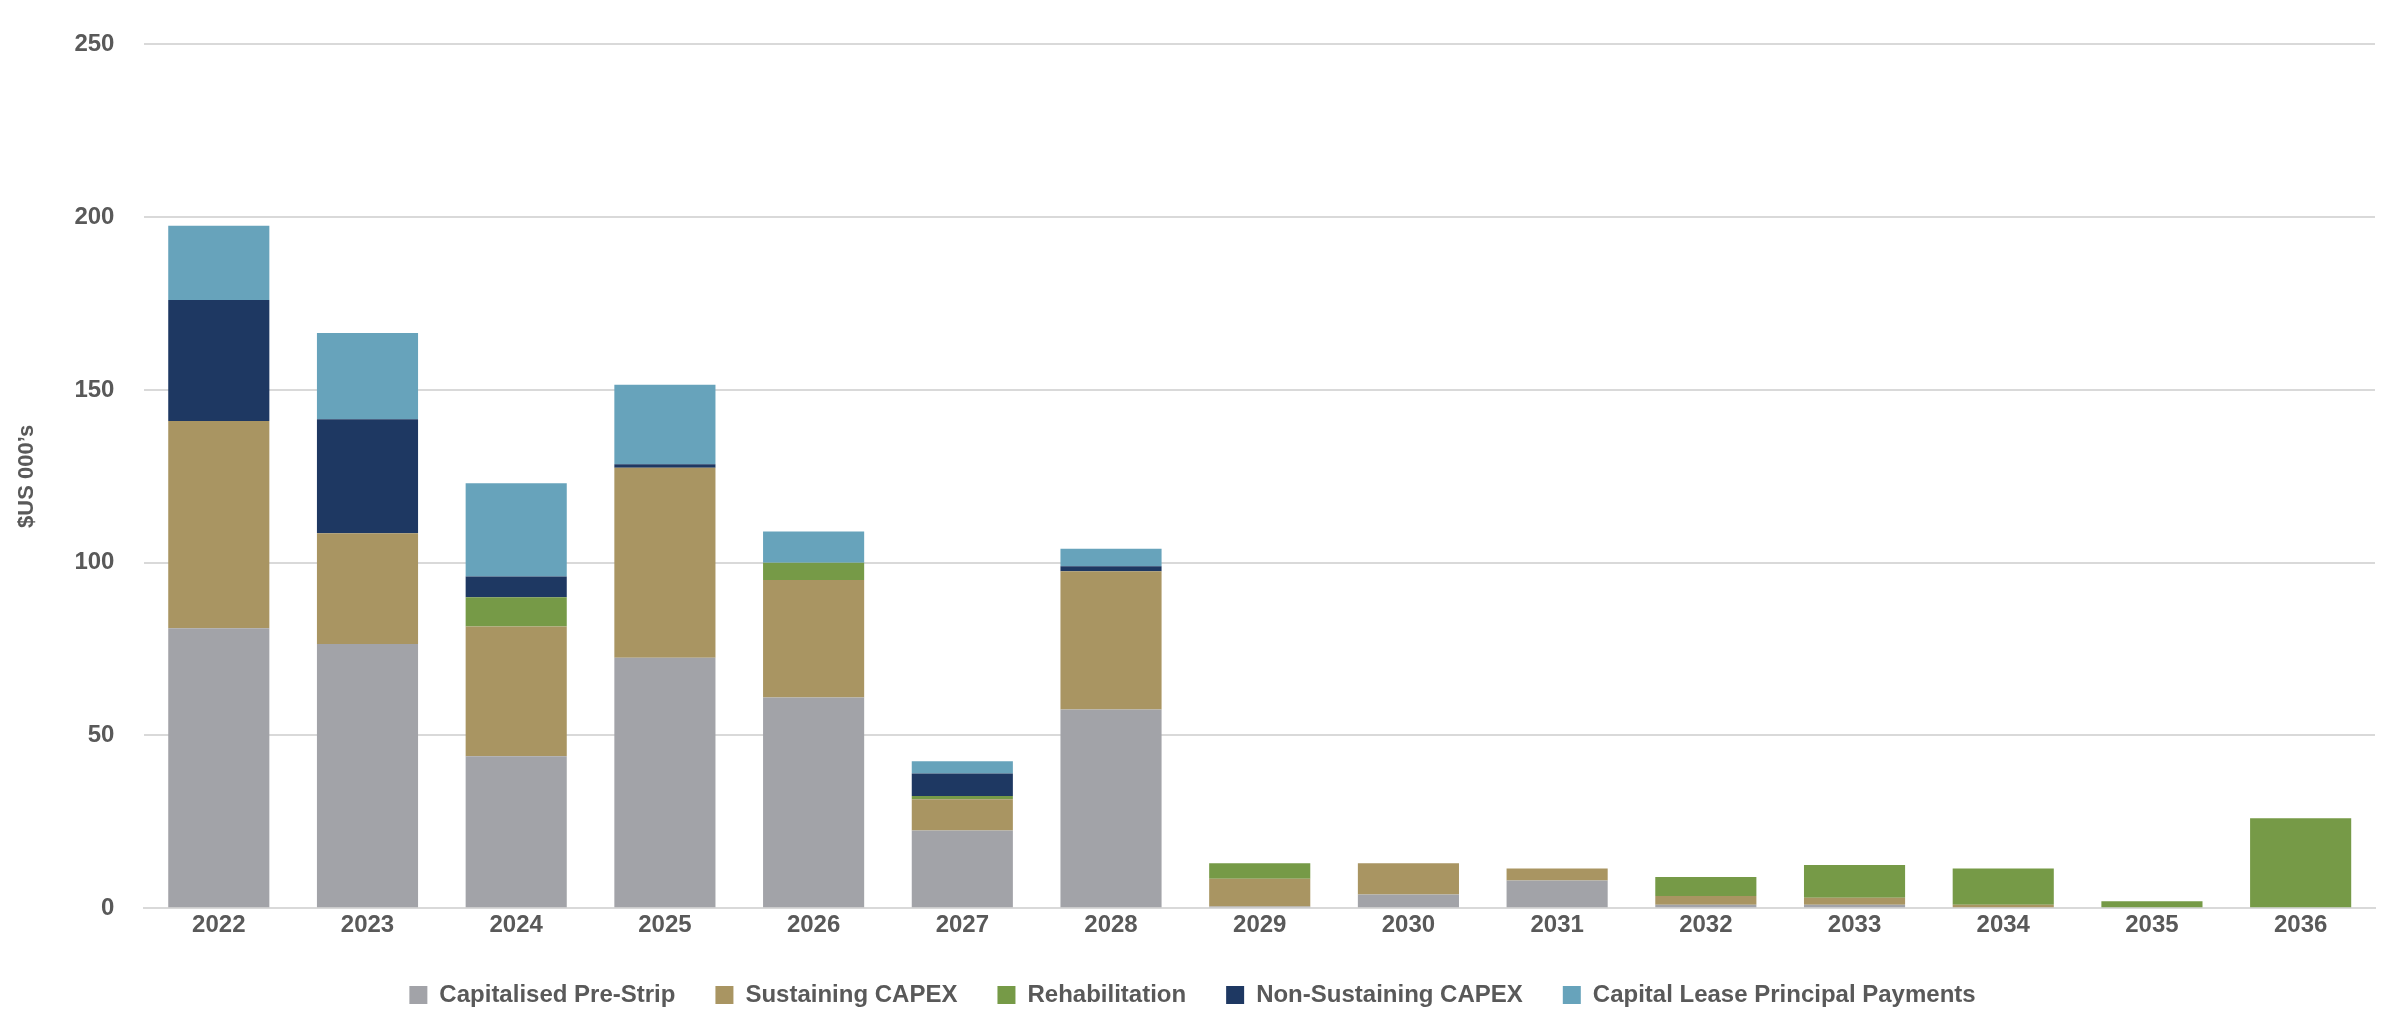 Image resolution: width=2395 pixels, height=1027 pixels. Describe the element at coordinates (1706, 924) in the screenshot. I see `x-tick-label: 2032` at that location.